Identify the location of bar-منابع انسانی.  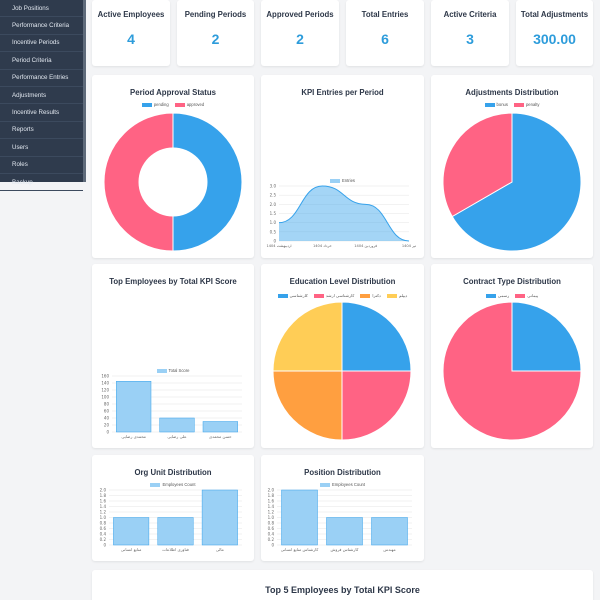
(131, 531).